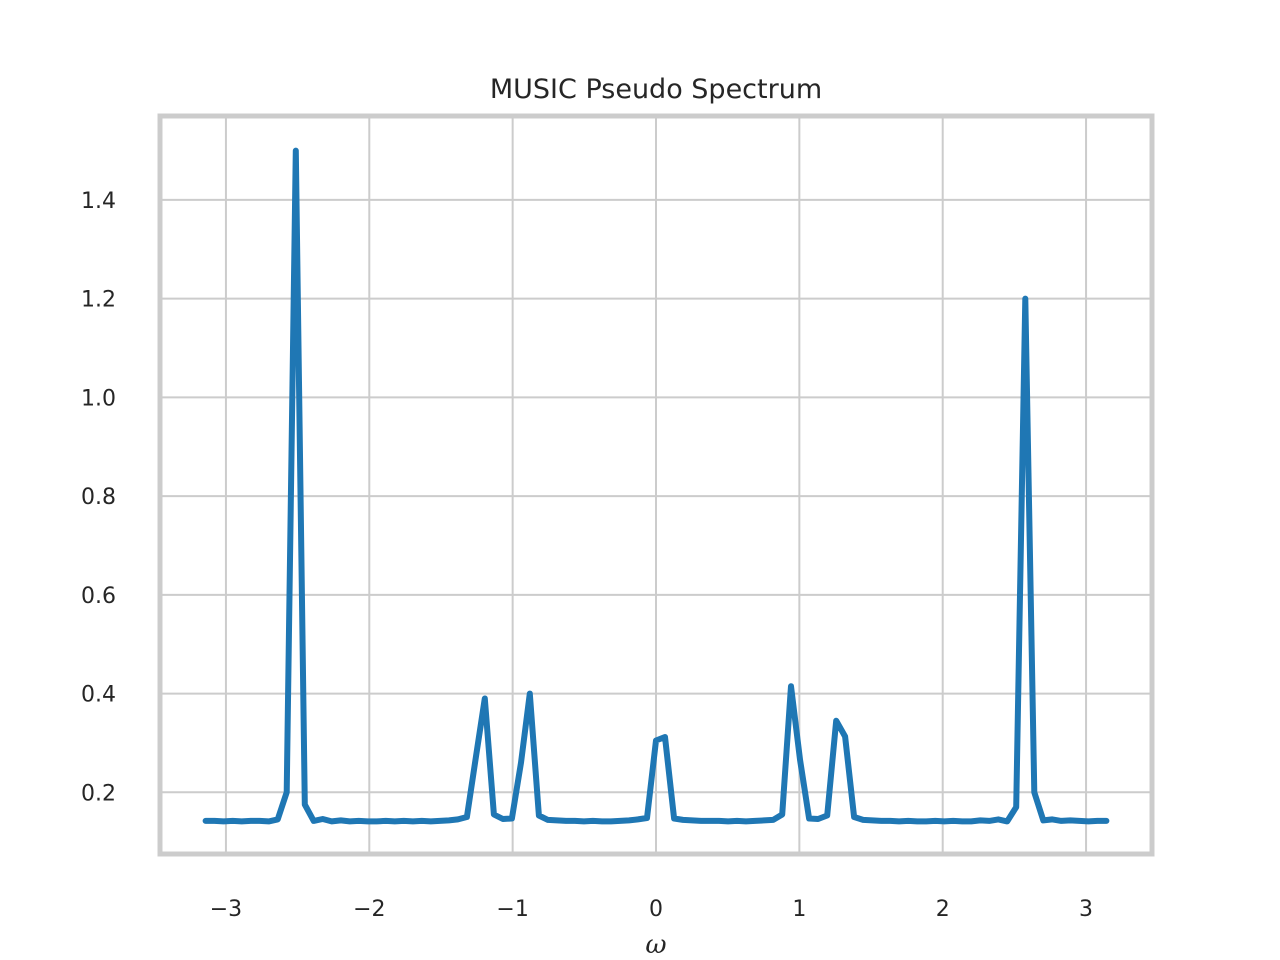  Describe the element at coordinates (98, 695) in the screenshot. I see `y-tick-label: 0.4` at that location.